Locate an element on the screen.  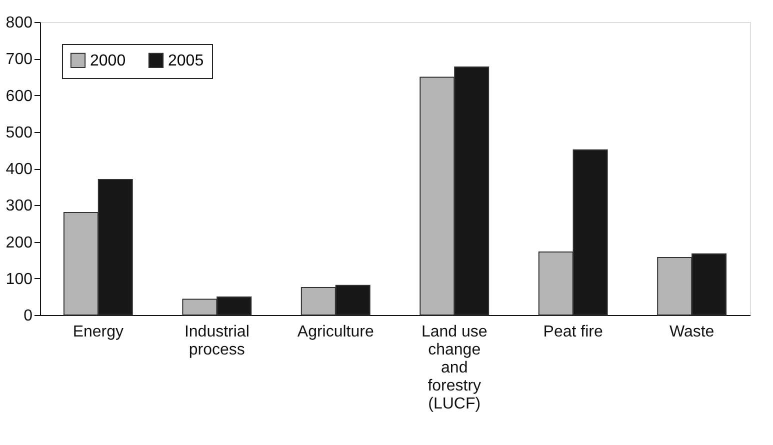
legend-label: 2000 is located at coordinates (108, 61).